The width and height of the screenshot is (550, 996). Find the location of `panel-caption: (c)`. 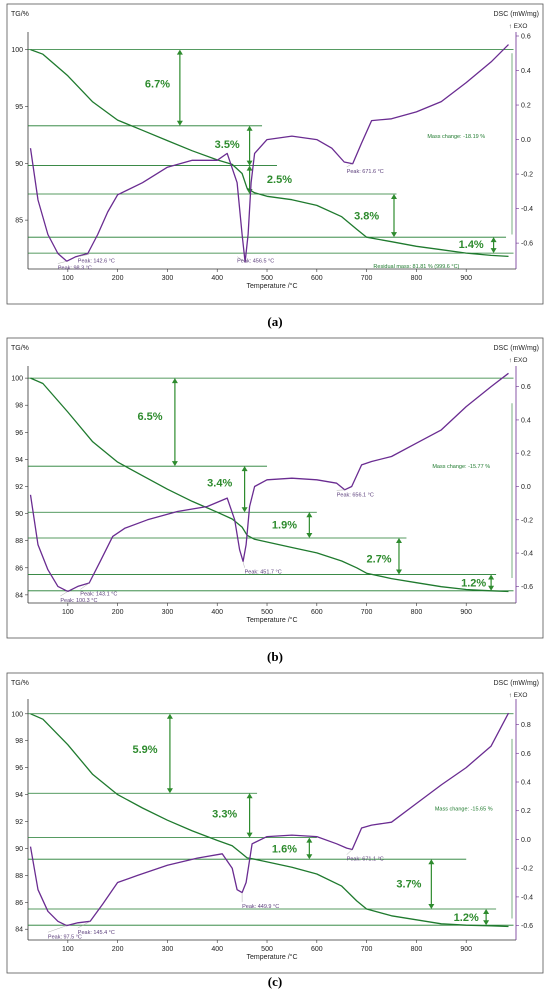

panel-caption: (c) is located at coordinates (275, 981).